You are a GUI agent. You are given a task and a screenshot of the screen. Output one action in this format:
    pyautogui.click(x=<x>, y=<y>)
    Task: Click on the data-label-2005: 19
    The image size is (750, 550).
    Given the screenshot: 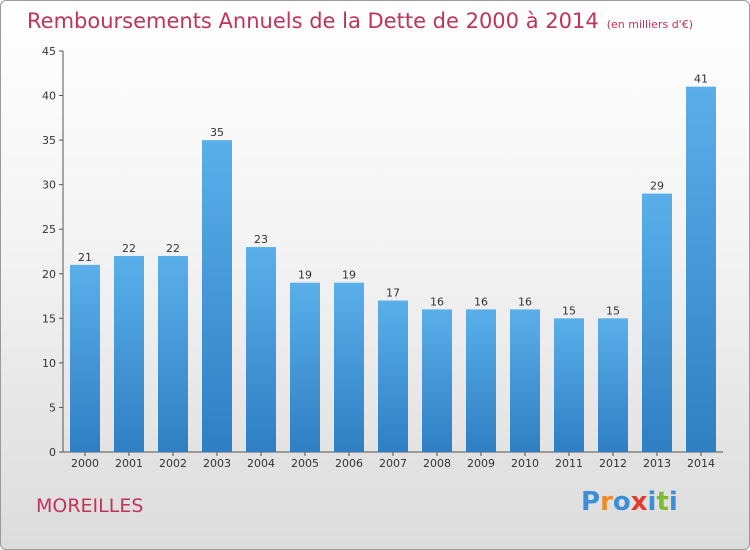 What is the action you would take?
    pyautogui.click(x=305, y=275)
    